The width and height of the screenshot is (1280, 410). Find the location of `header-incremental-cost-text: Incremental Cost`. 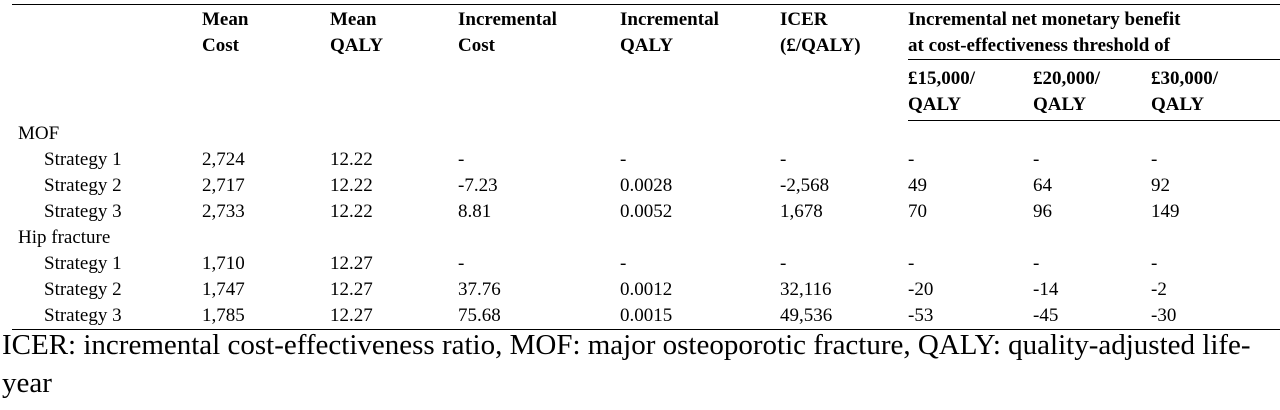

header-incremental-cost-text: Incremental Cost is located at coordinates (507, 32).